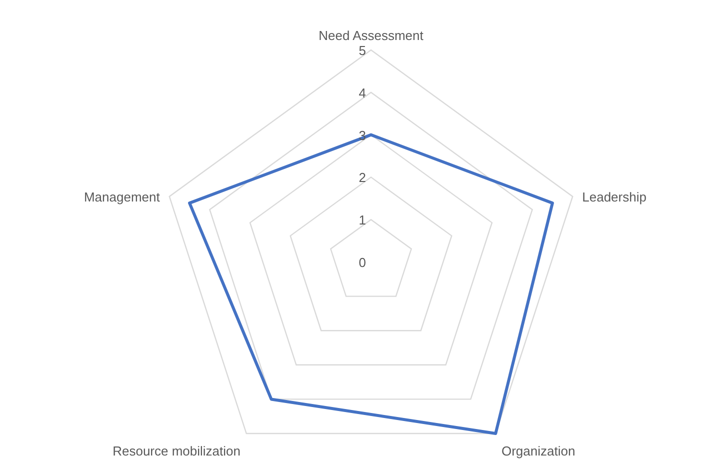  I want to click on spoke-label: Management, so click(122, 196).